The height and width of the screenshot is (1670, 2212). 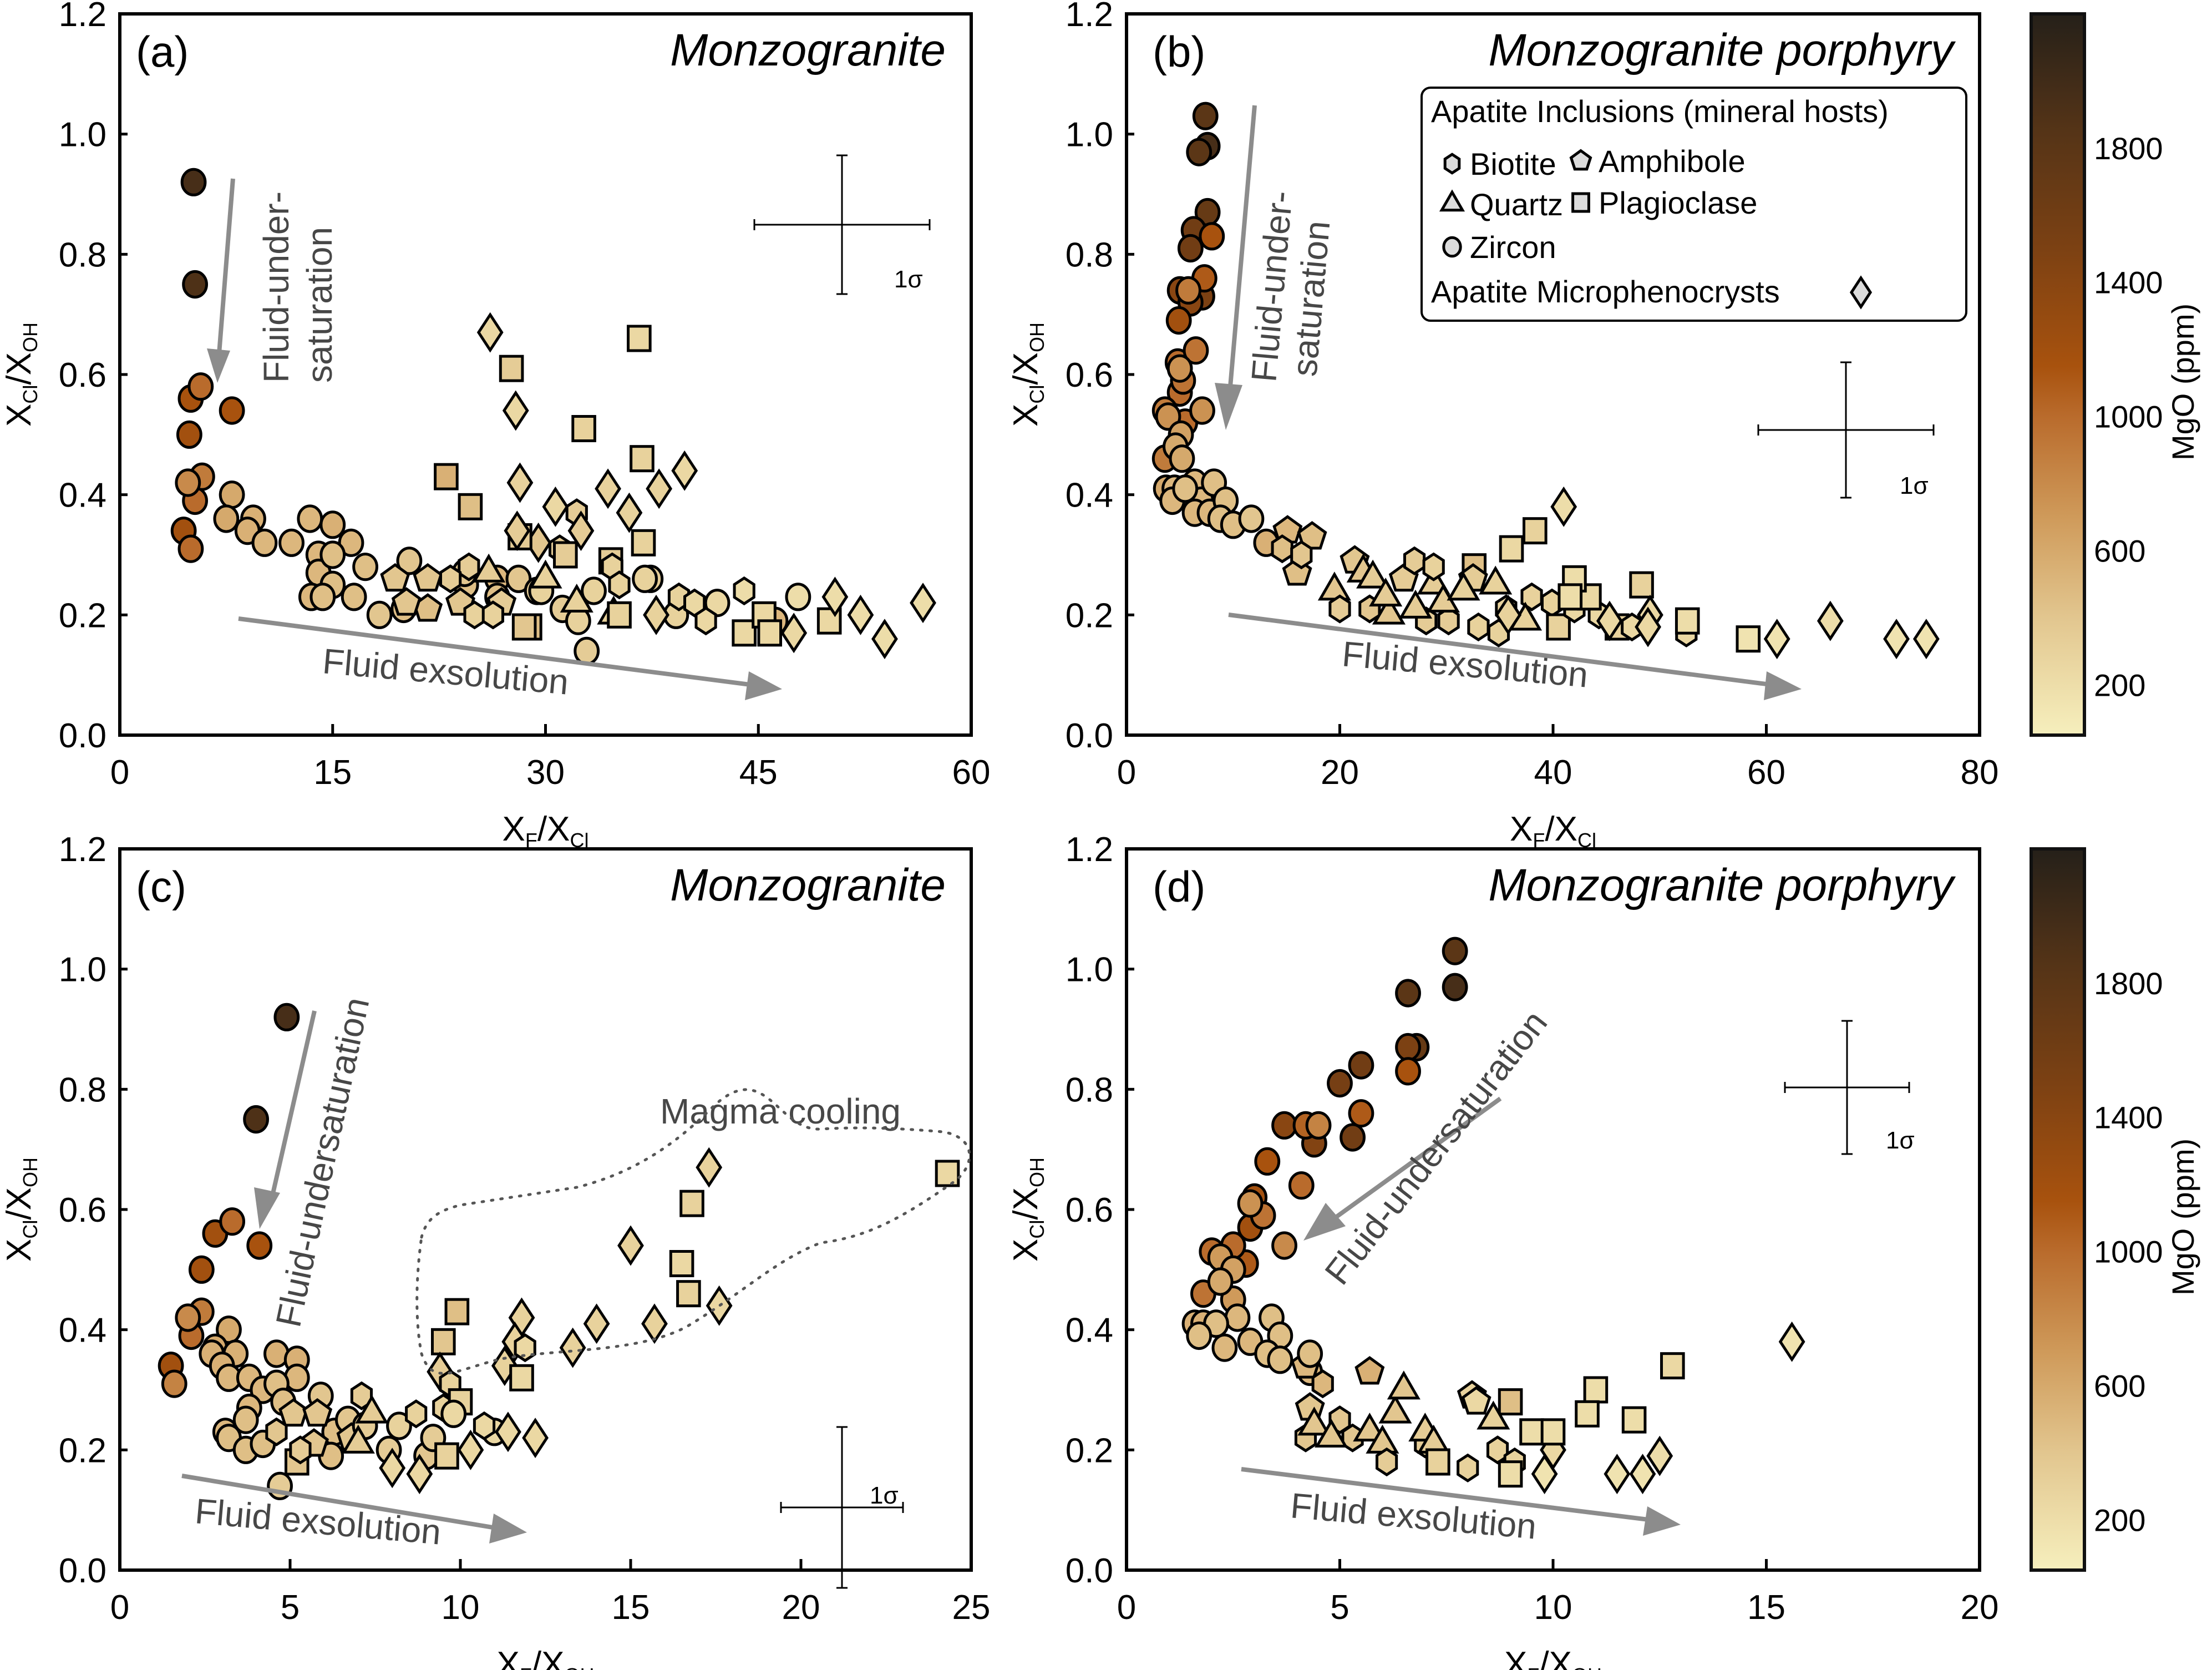 What do you see at coordinates (1580, 202) in the screenshot?
I see `square-icon` at bounding box center [1580, 202].